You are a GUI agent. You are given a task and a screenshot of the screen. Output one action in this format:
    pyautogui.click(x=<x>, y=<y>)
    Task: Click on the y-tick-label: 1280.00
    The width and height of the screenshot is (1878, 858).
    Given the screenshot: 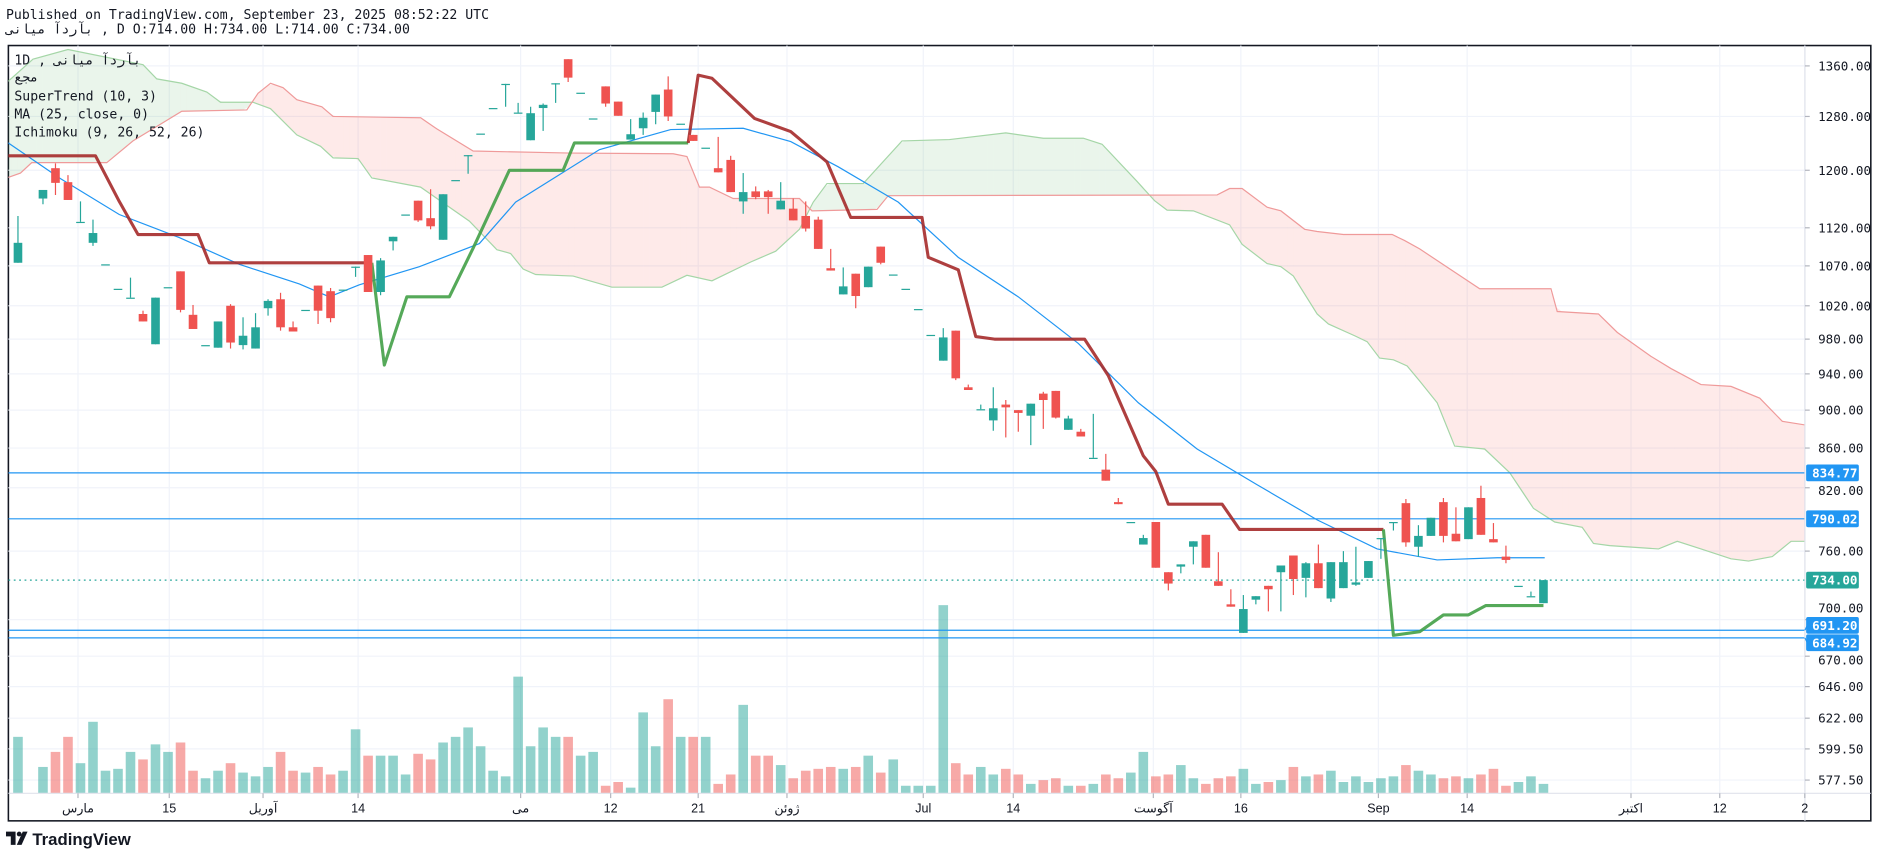 What is the action you would take?
    pyautogui.click(x=1844, y=116)
    